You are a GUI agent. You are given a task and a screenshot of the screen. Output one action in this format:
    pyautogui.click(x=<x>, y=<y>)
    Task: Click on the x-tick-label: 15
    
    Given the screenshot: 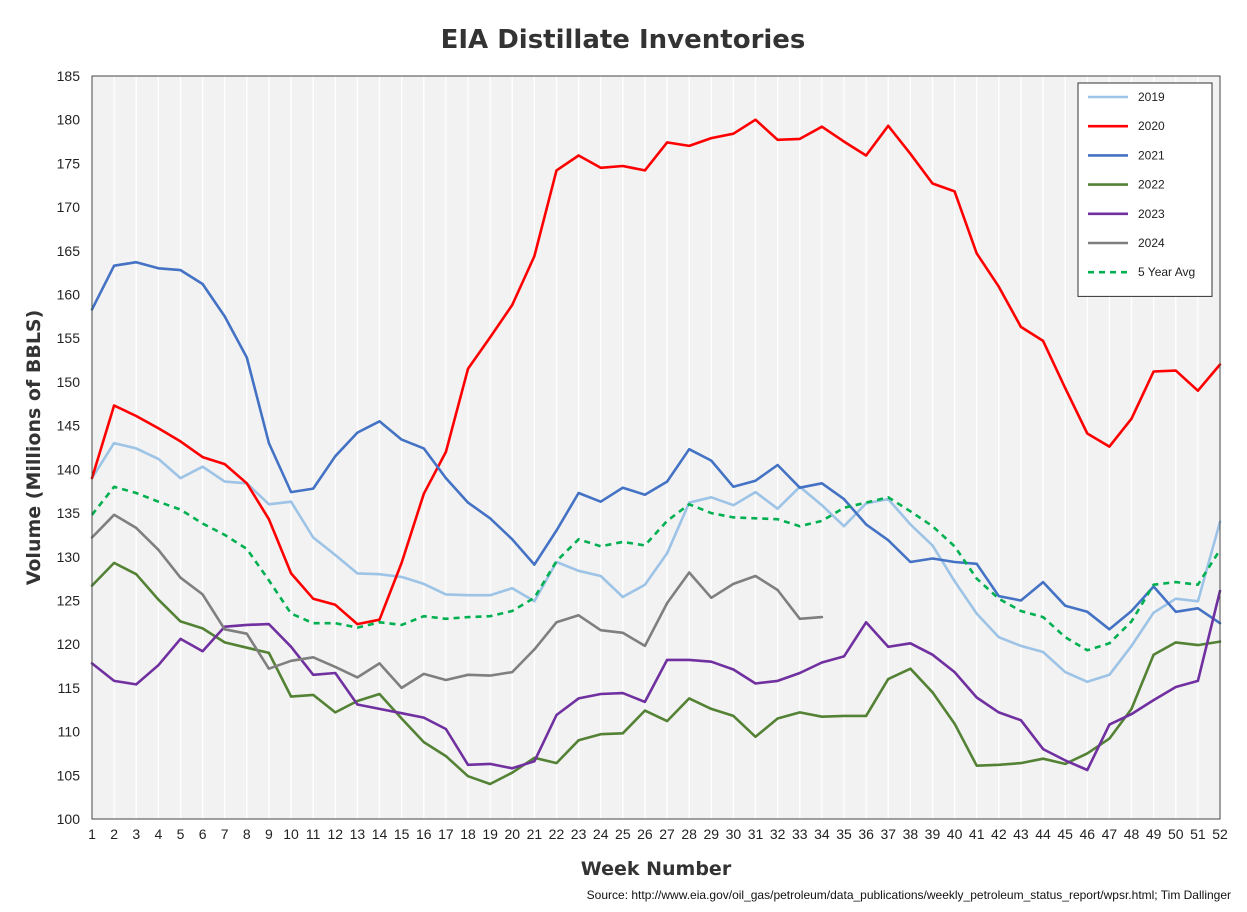 What is the action you would take?
    pyautogui.click(x=402, y=834)
    